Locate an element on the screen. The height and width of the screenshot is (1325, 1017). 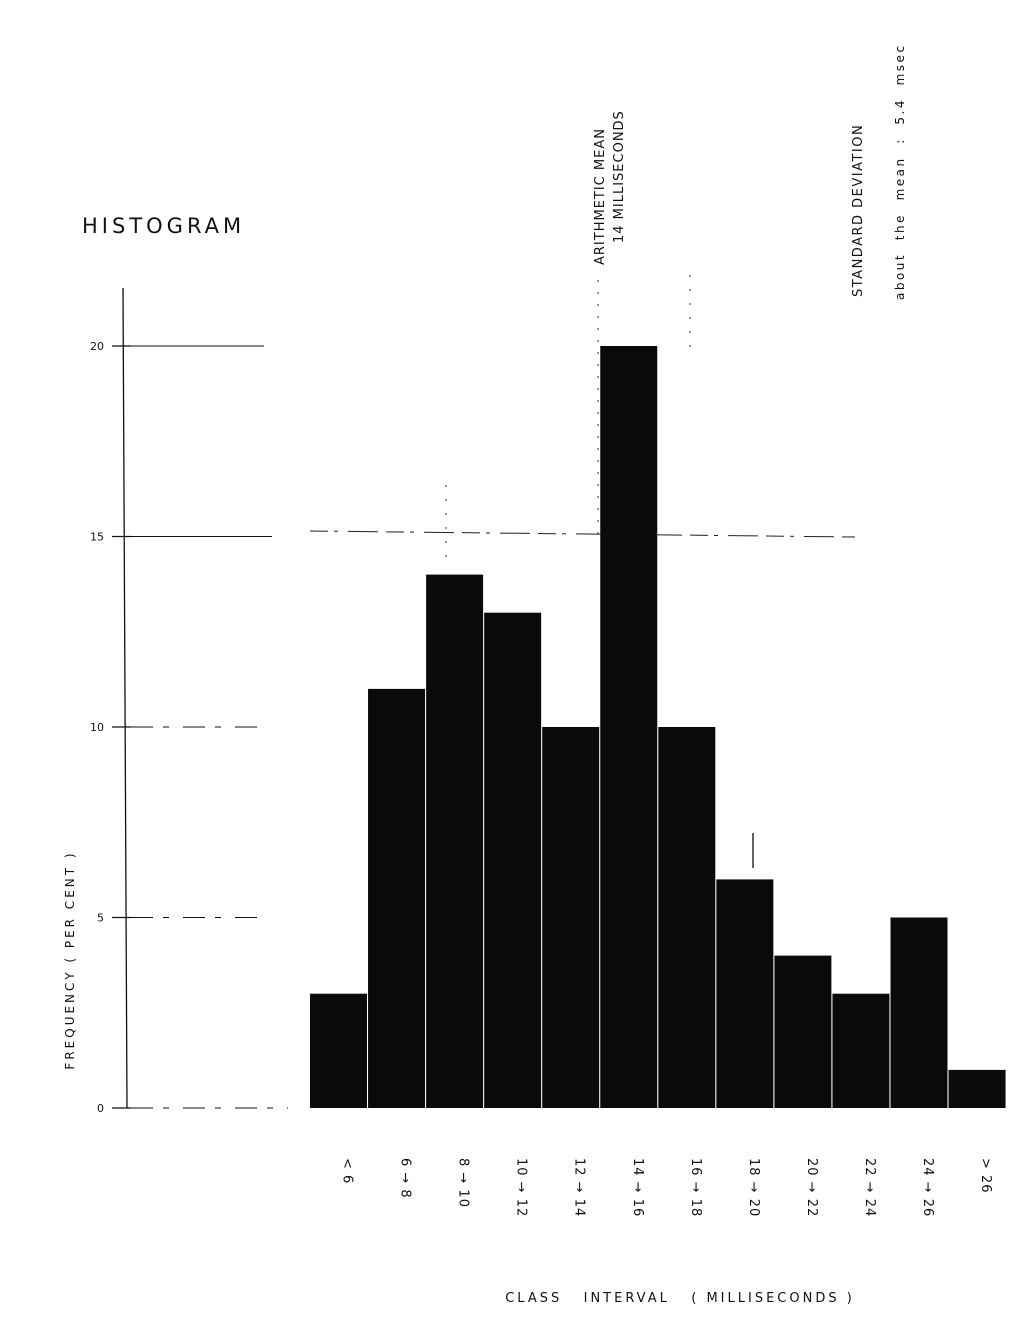
x-tick-label: 8 → 10 is located at coordinates (463, 1183).